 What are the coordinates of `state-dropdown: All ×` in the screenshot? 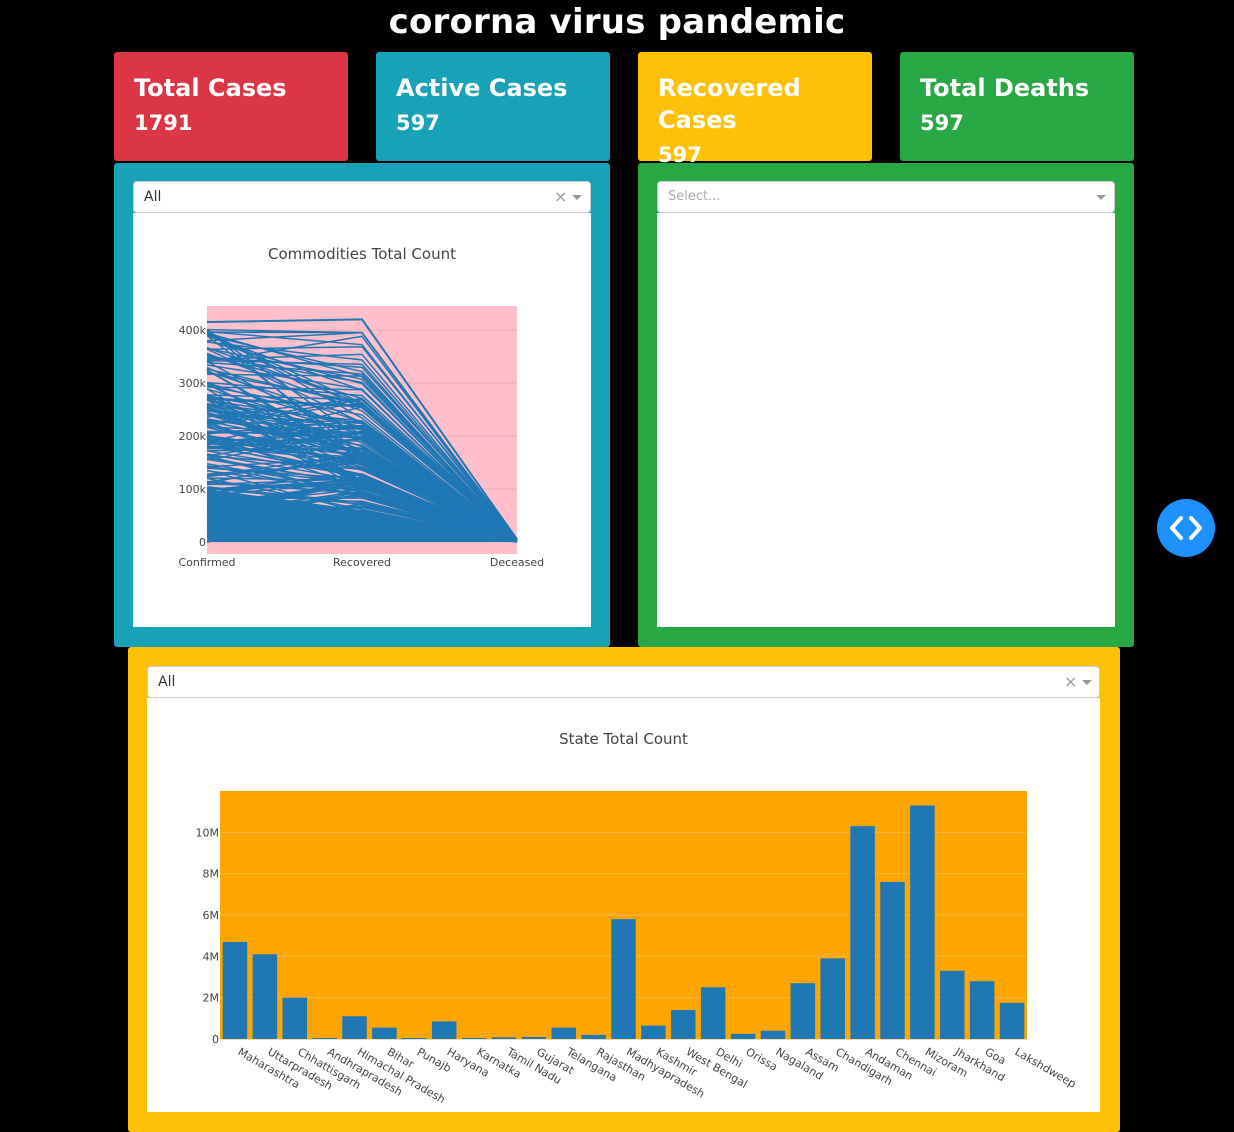 It's located at (623, 682).